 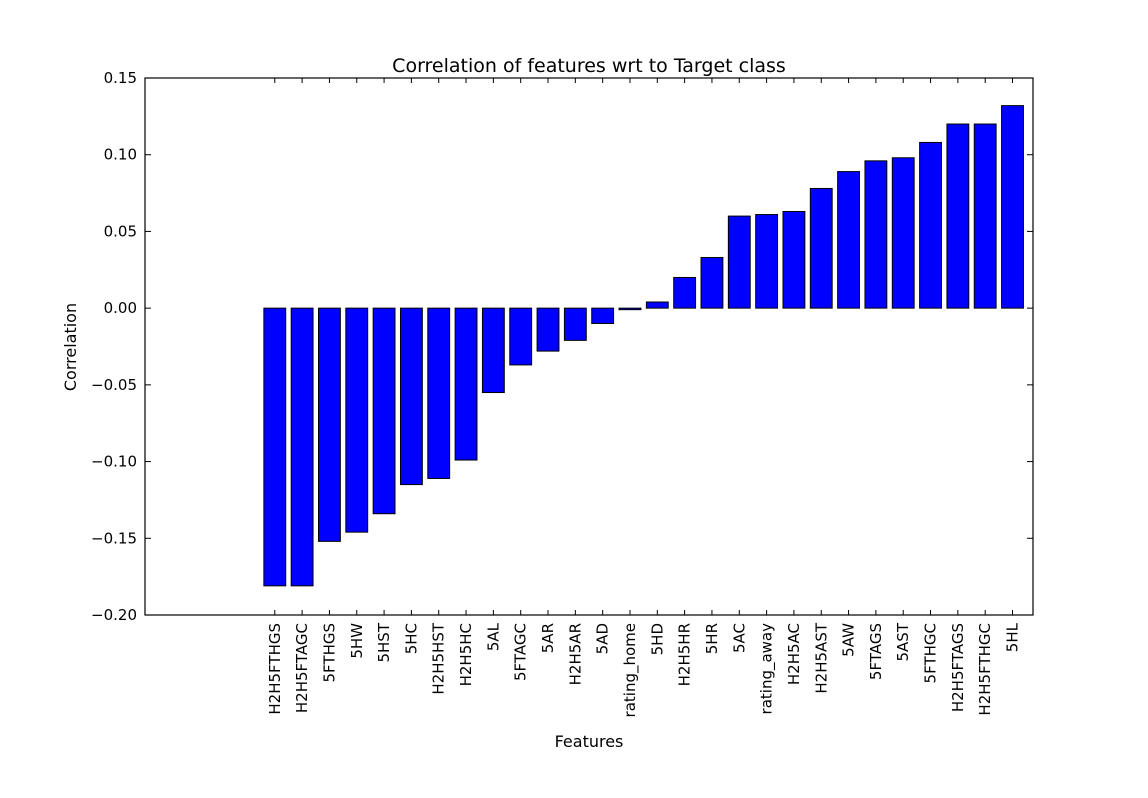 What do you see at coordinates (685, 654) in the screenshot?
I see `x-tick-label: H2H5HR` at bounding box center [685, 654].